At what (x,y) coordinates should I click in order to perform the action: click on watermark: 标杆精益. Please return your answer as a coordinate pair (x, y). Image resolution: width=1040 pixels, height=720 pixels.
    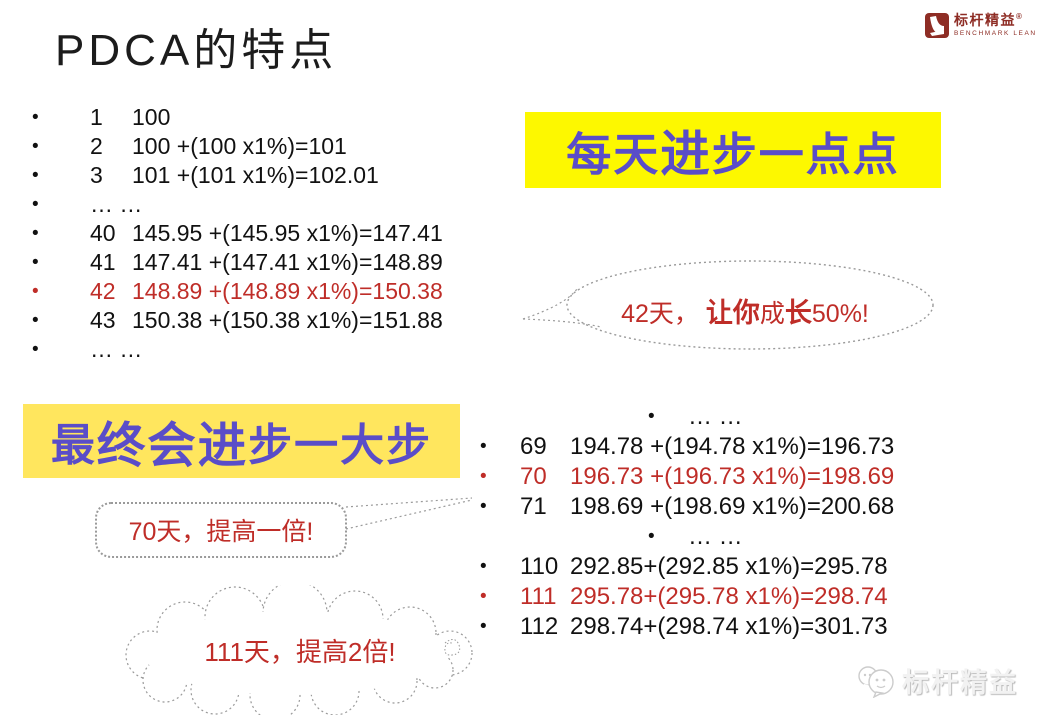
    Looking at the image, I should click on (937, 680).